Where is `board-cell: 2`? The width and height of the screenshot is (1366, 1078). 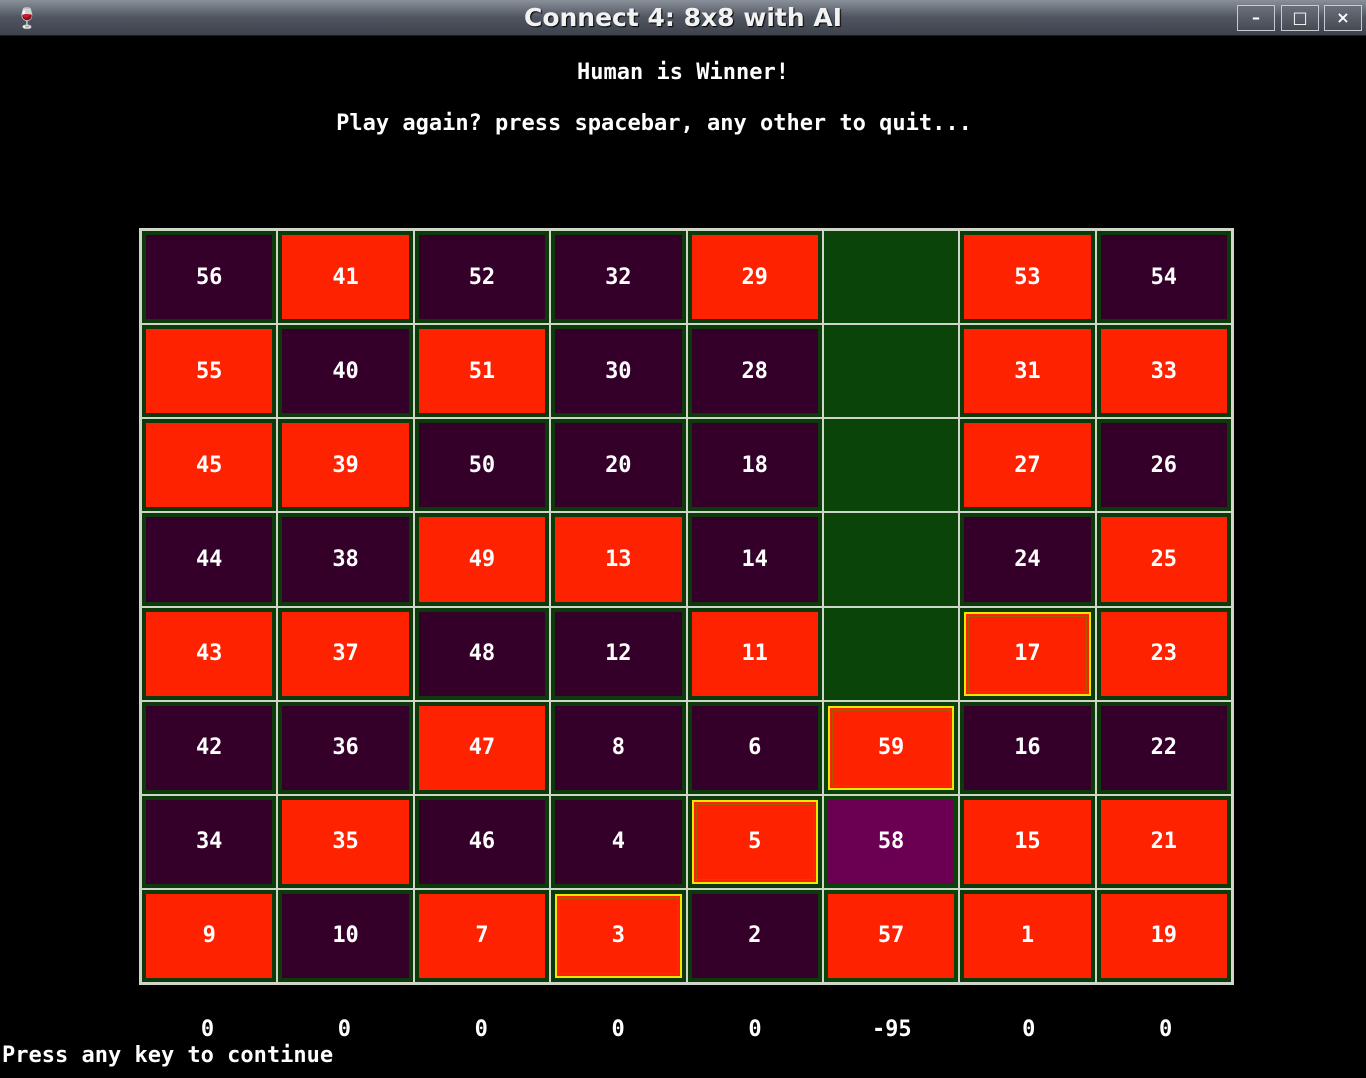 board-cell: 2 is located at coordinates (754, 935).